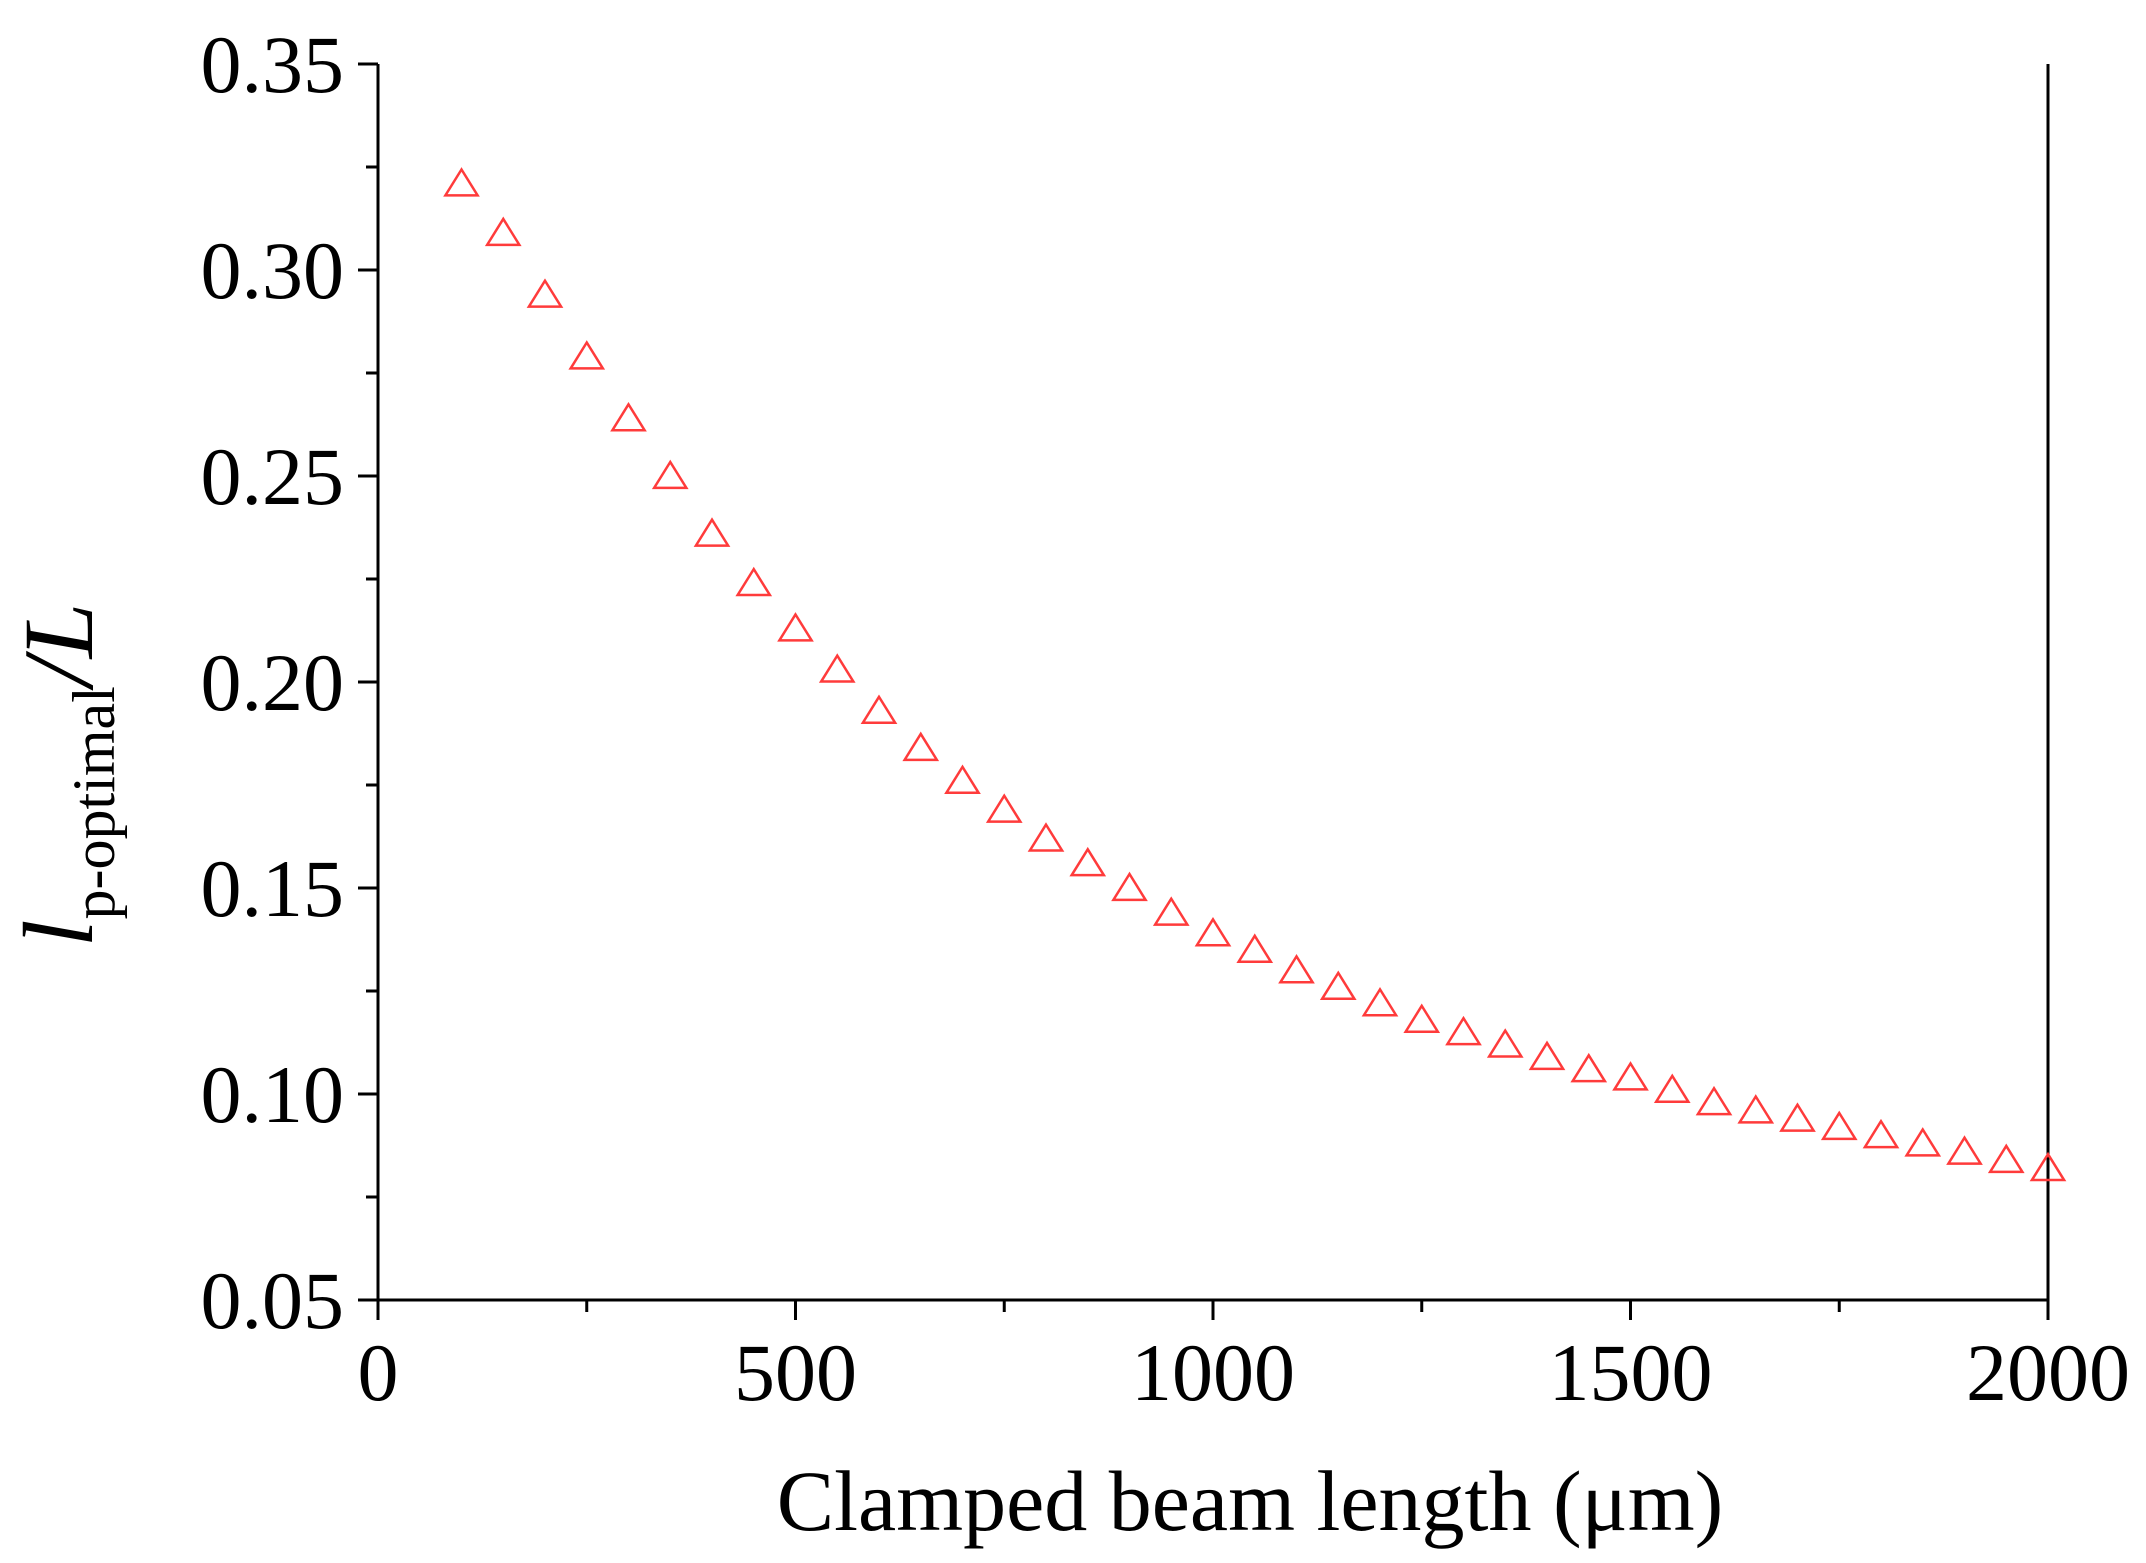 Image resolution: width=2146 pixels, height=1563 pixels. I want to click on y-tick-label: 0.05, so click(273, 1300).